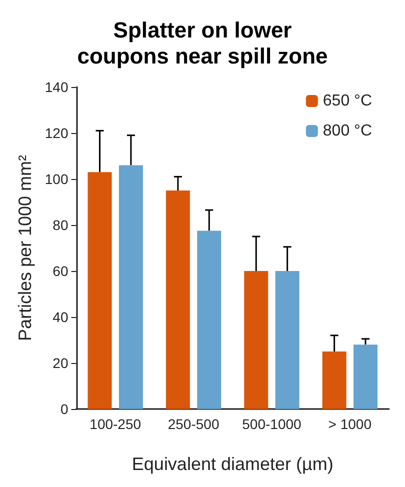 Image resolution: width=405 pixels, height=487 pixels. What do you see at coordinates (56, 133) in the screenshot?
I see `y-tick-label: 120` at bounding box center [56, 133].